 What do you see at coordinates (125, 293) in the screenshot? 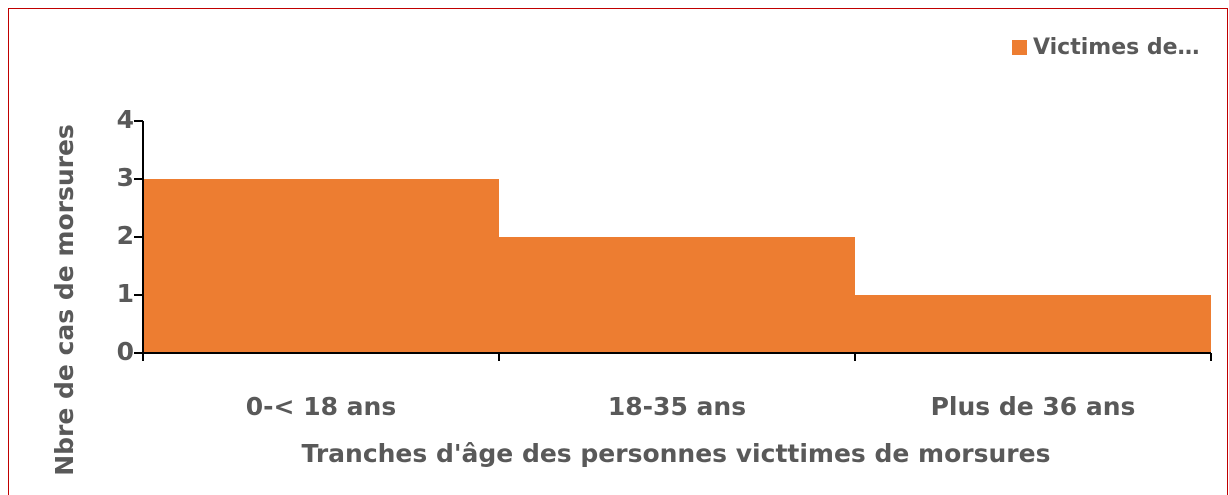
I see `y-tick-label: 1` at bounding box center [125, 293].